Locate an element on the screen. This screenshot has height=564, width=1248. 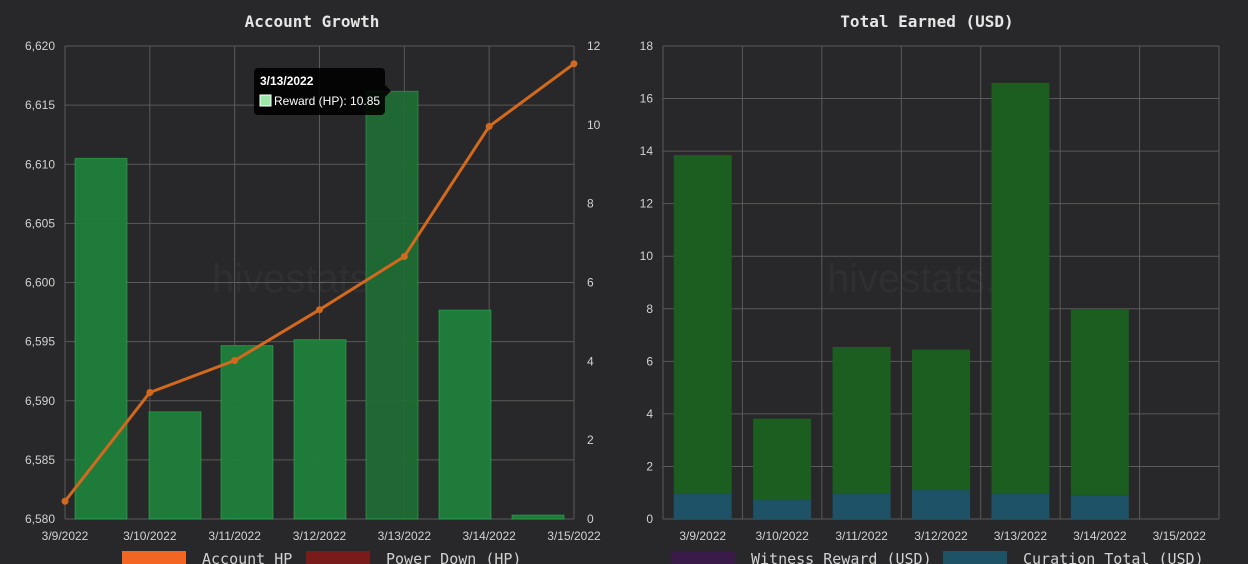
legend-swatch-curation-total-usd is located at coordinates (975, 557).